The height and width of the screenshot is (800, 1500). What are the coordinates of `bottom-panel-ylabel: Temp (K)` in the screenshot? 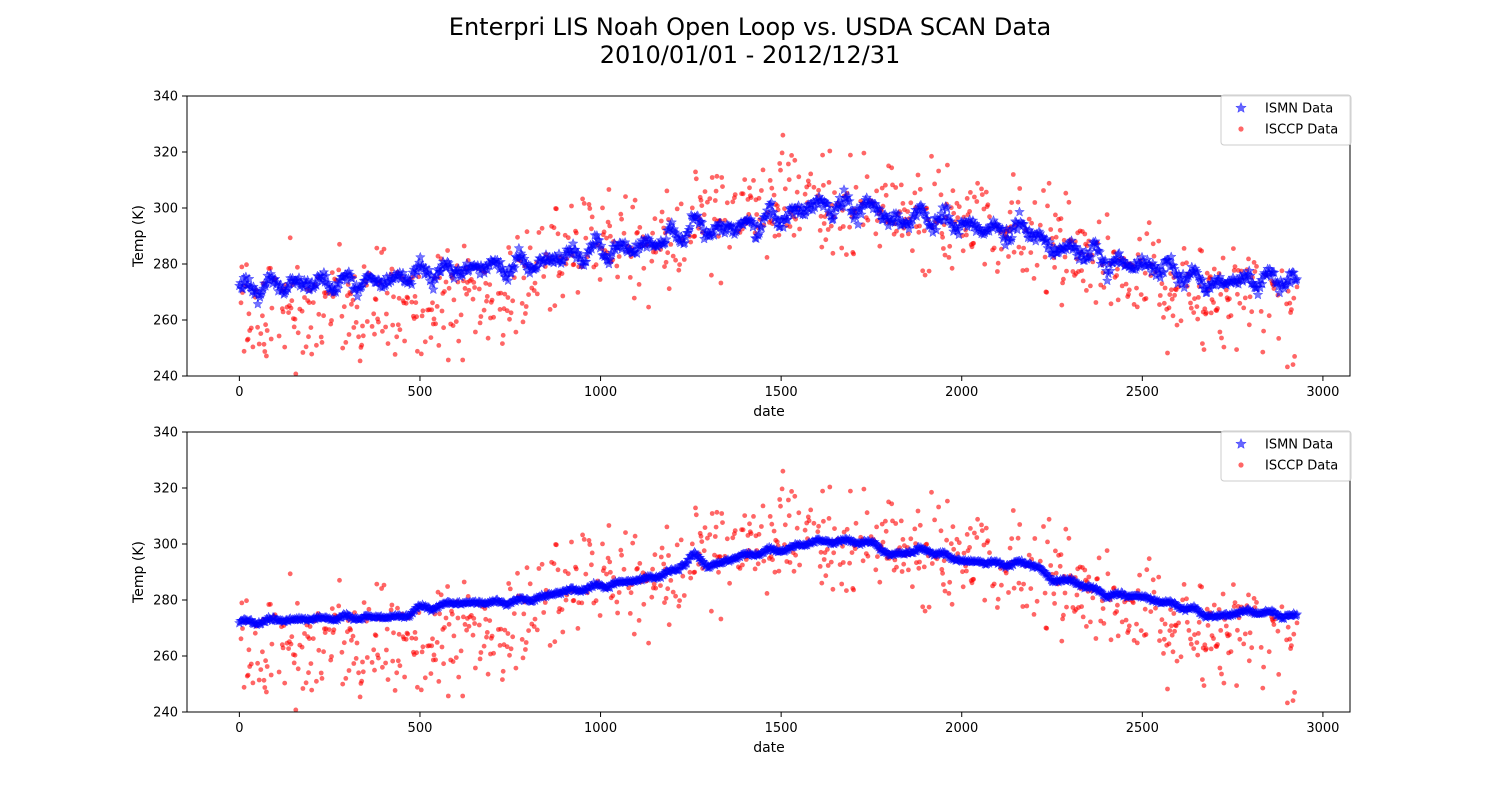 It's located at (139, 572).